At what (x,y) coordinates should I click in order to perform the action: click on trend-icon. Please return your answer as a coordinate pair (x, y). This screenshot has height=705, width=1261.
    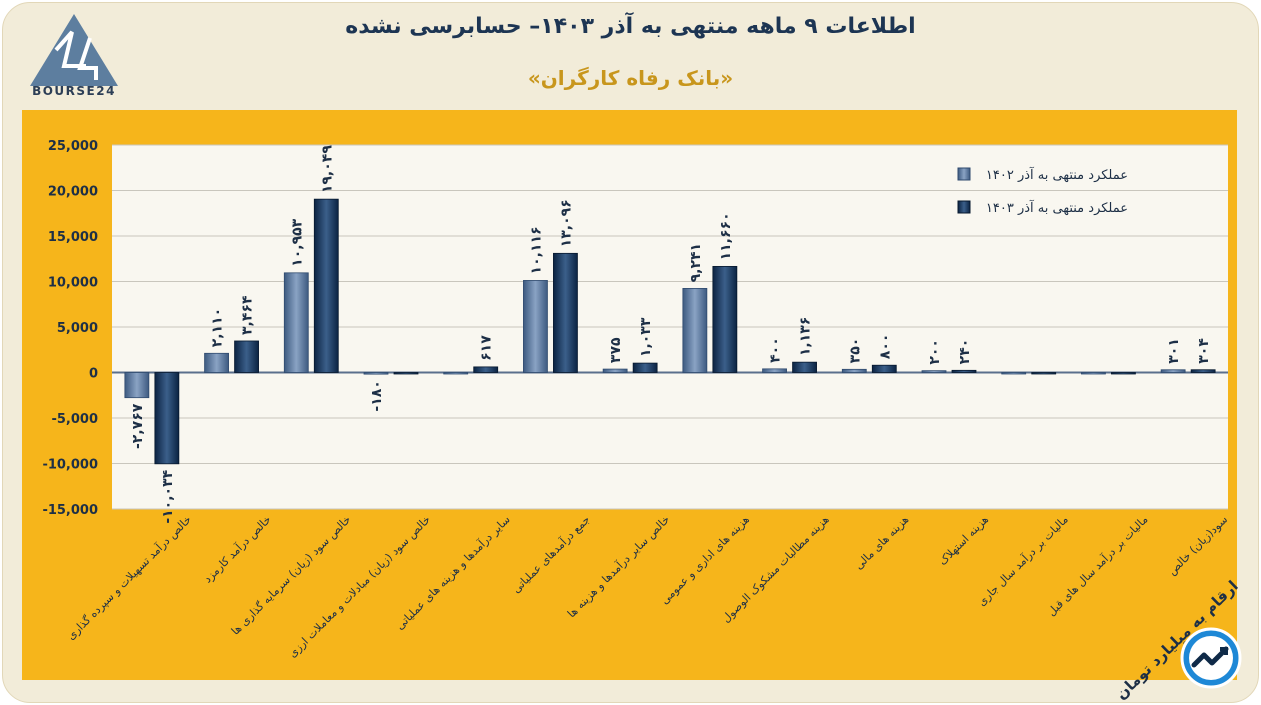
    Looking at the image, I should click on (1211, 658).